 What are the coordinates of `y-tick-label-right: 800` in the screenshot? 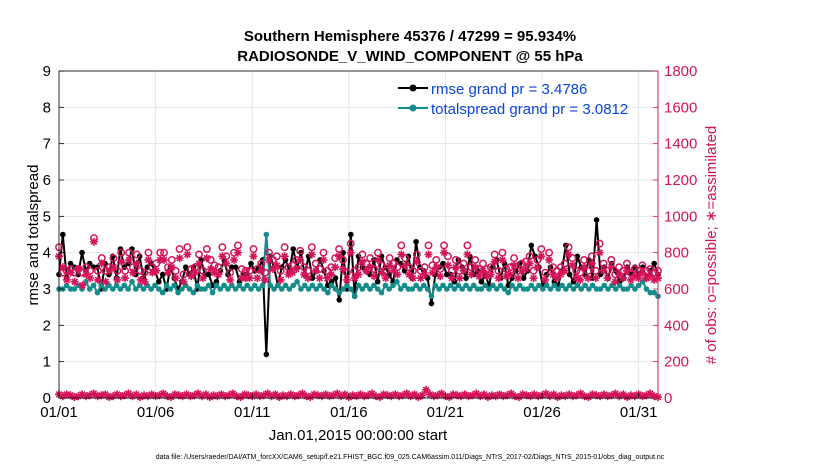 It's located at (676, 253).